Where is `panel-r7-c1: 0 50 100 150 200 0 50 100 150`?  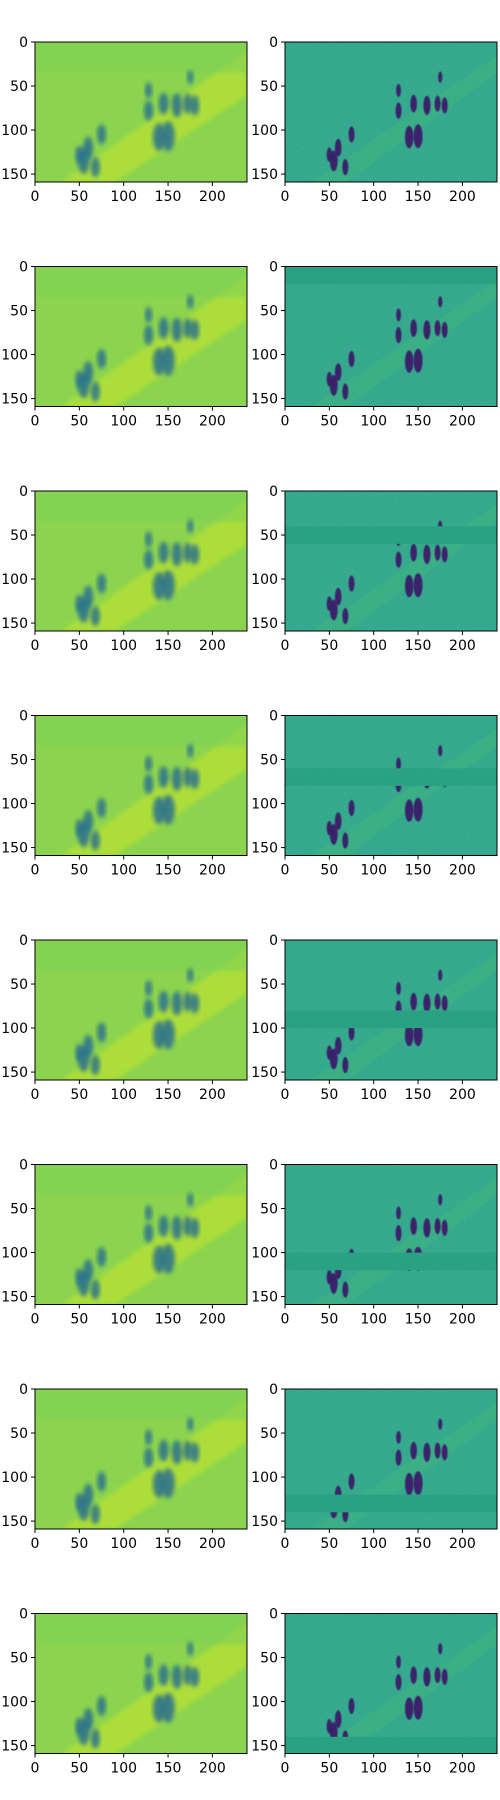 panel-r7-c1: 0 50 100 150 200 0 50 100 150 is located at coordinates (124, 1467).